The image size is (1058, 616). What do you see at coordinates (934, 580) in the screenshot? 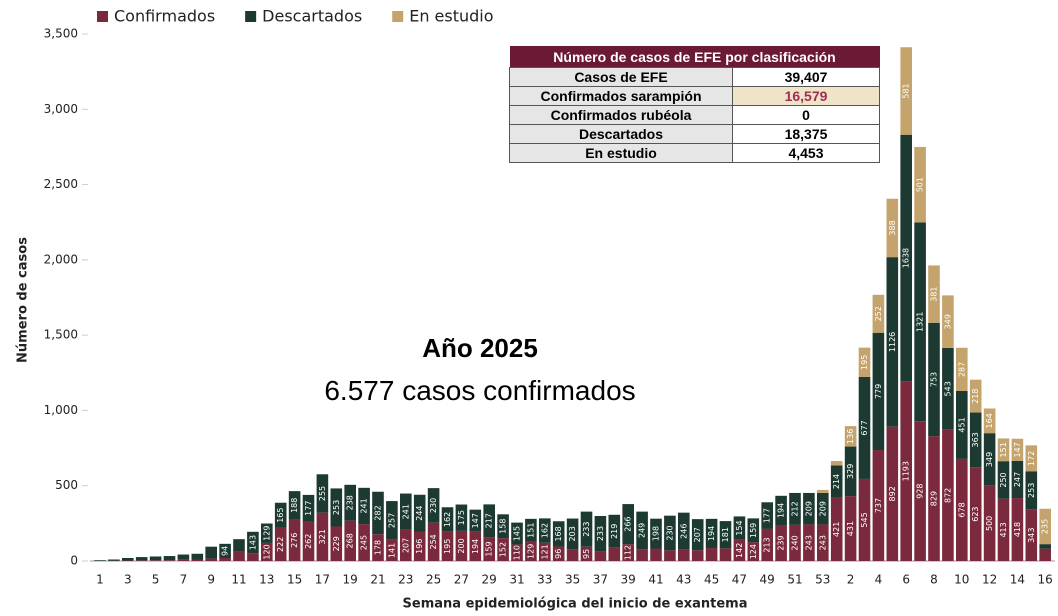
I see `x-tick-label: 8` at bounding box center [934, 580].